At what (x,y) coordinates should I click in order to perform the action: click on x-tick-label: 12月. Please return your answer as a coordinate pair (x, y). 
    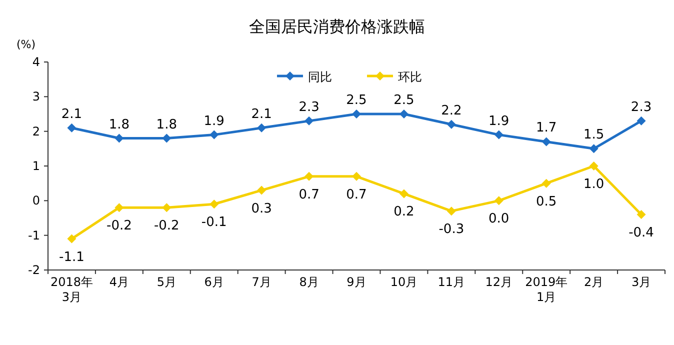
    Looking at the image, I should click on (499, 282).